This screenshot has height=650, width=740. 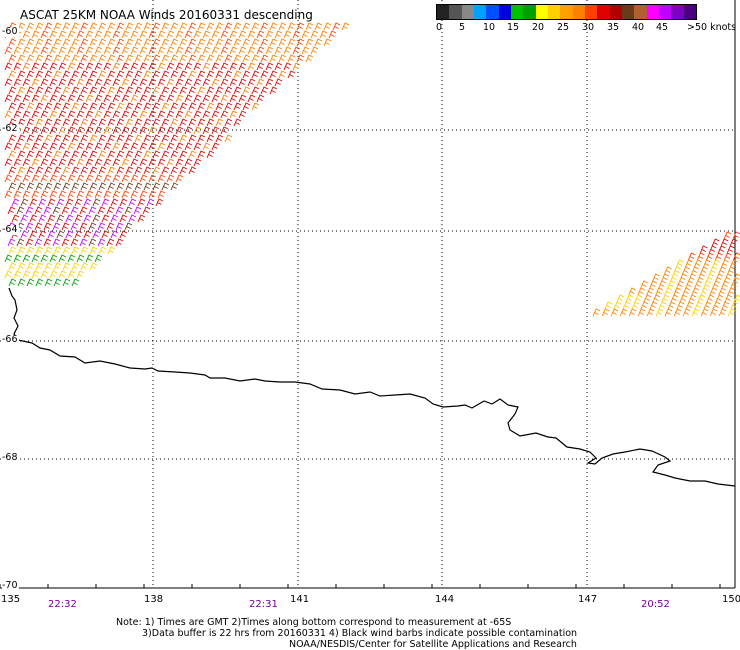 What do you see at coordinates (10, 457) in the screenshot?
I see `lat-label: -68` at bounding box center [10, 457].